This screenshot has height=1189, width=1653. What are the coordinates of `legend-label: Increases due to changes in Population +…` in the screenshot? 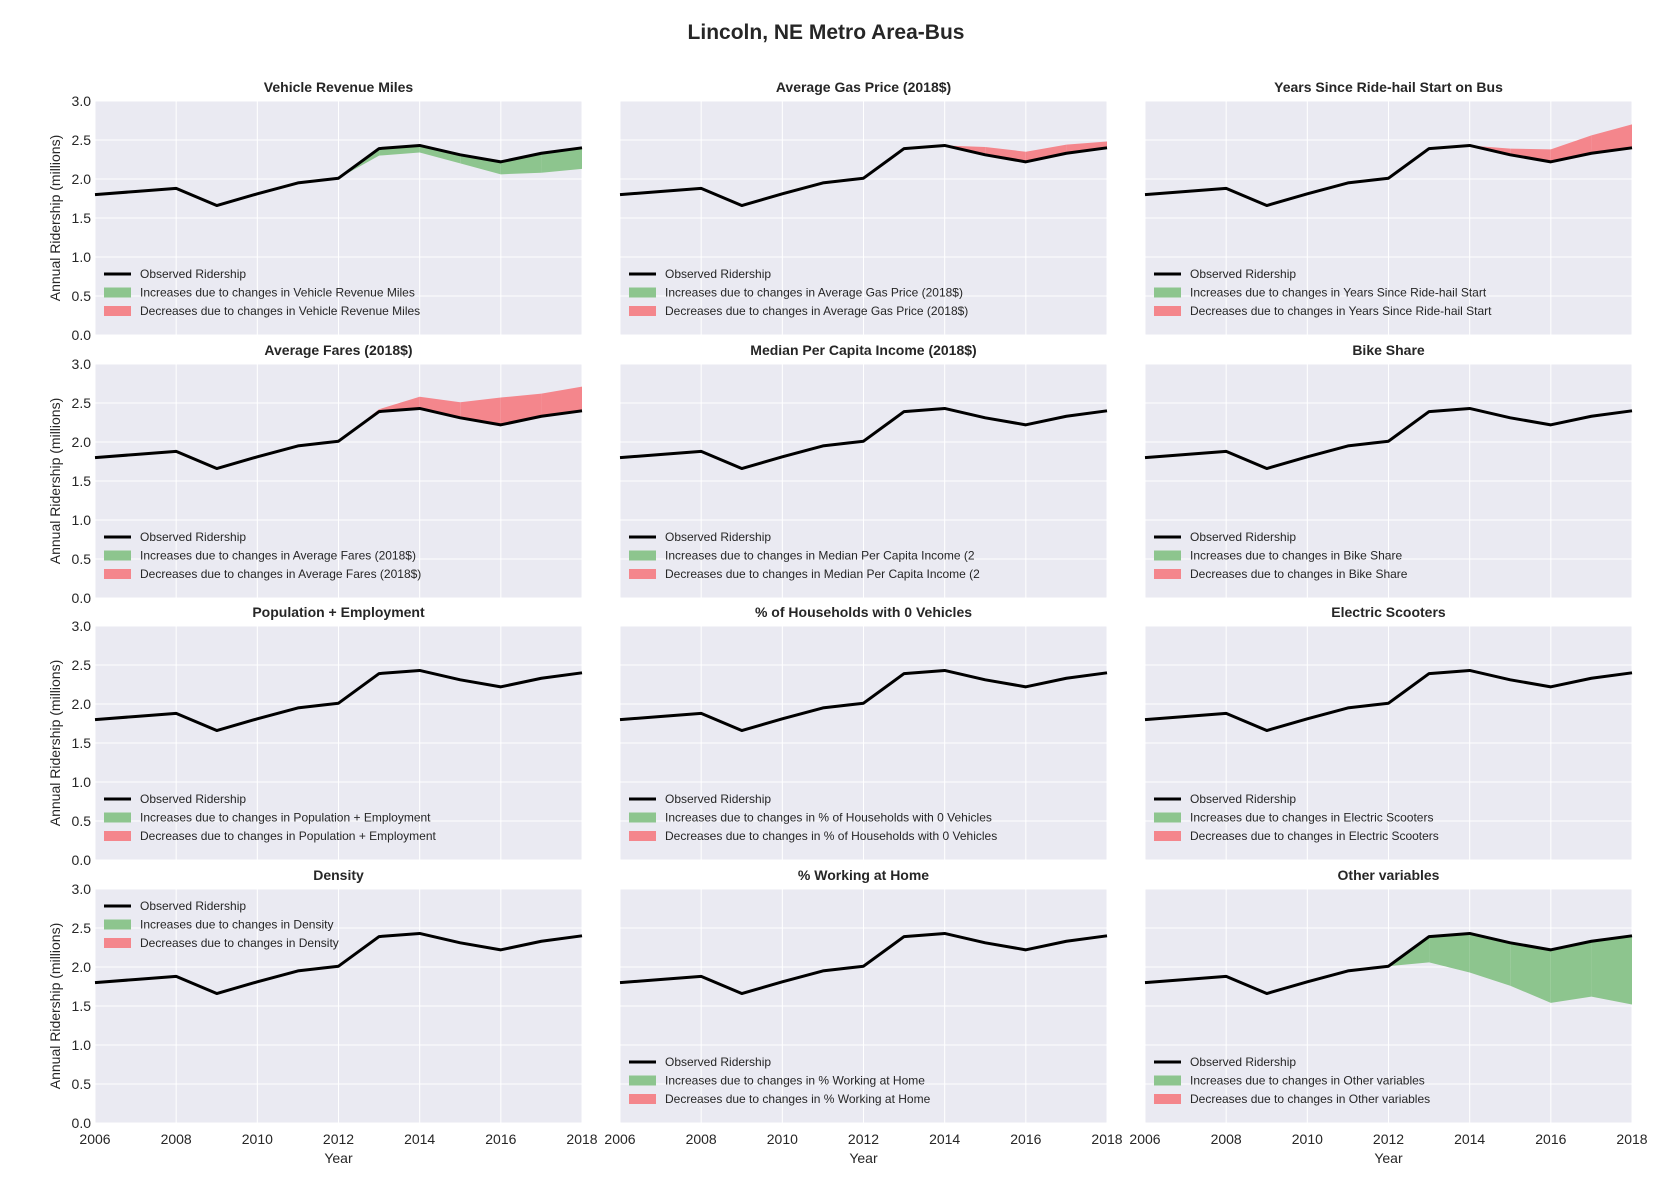 It's located at (285, 818).